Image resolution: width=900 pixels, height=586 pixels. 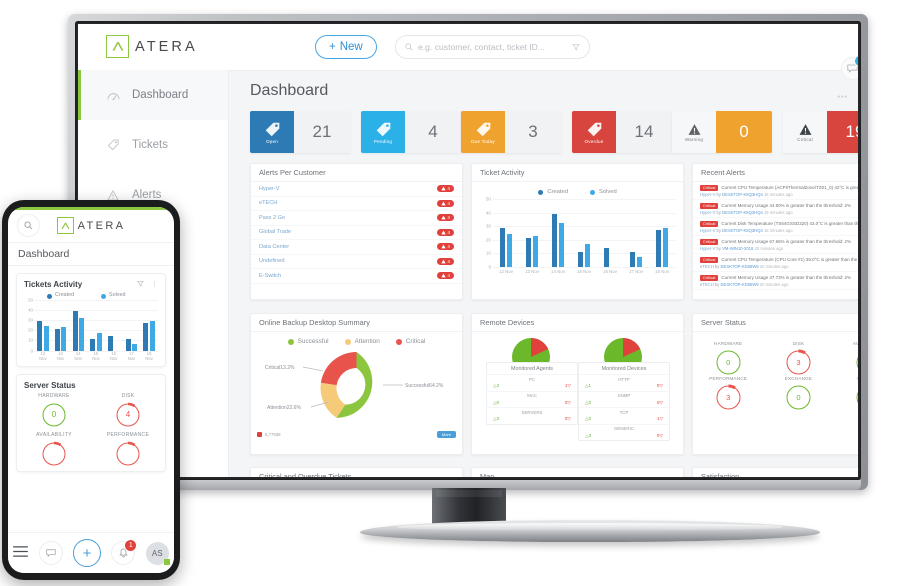 What do you see at coordinates (622, 132) in the screenshot?
I see `kpi-overdue: Overdue 14` at bounding box center [622, 132].